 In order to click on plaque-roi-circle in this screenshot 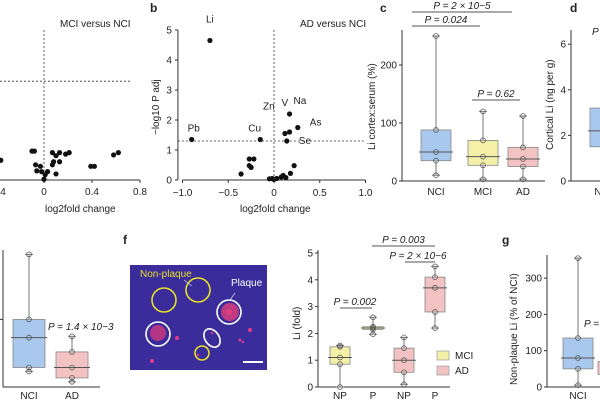, I will do `click(158, 334)`.